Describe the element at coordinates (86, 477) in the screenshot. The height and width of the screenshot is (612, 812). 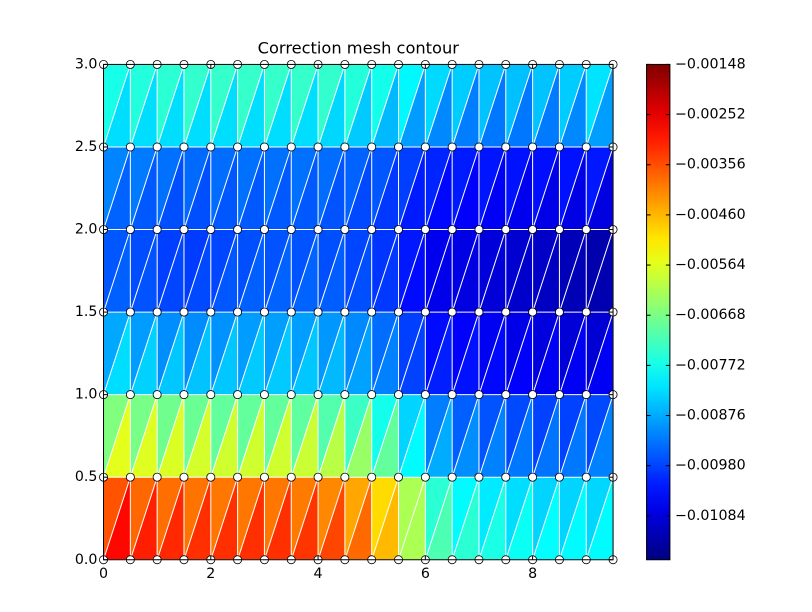
I see `y-tick-label: 0.5` at that location.